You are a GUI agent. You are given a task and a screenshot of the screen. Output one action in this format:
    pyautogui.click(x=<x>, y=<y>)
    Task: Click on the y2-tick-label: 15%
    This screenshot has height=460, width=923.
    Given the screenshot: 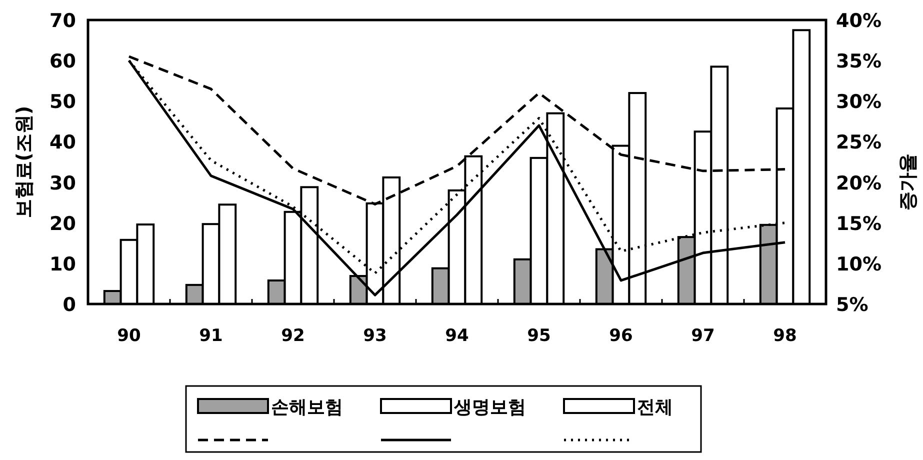 What is the action you would take?
    pyautogui.click(x=859, y=223)
    